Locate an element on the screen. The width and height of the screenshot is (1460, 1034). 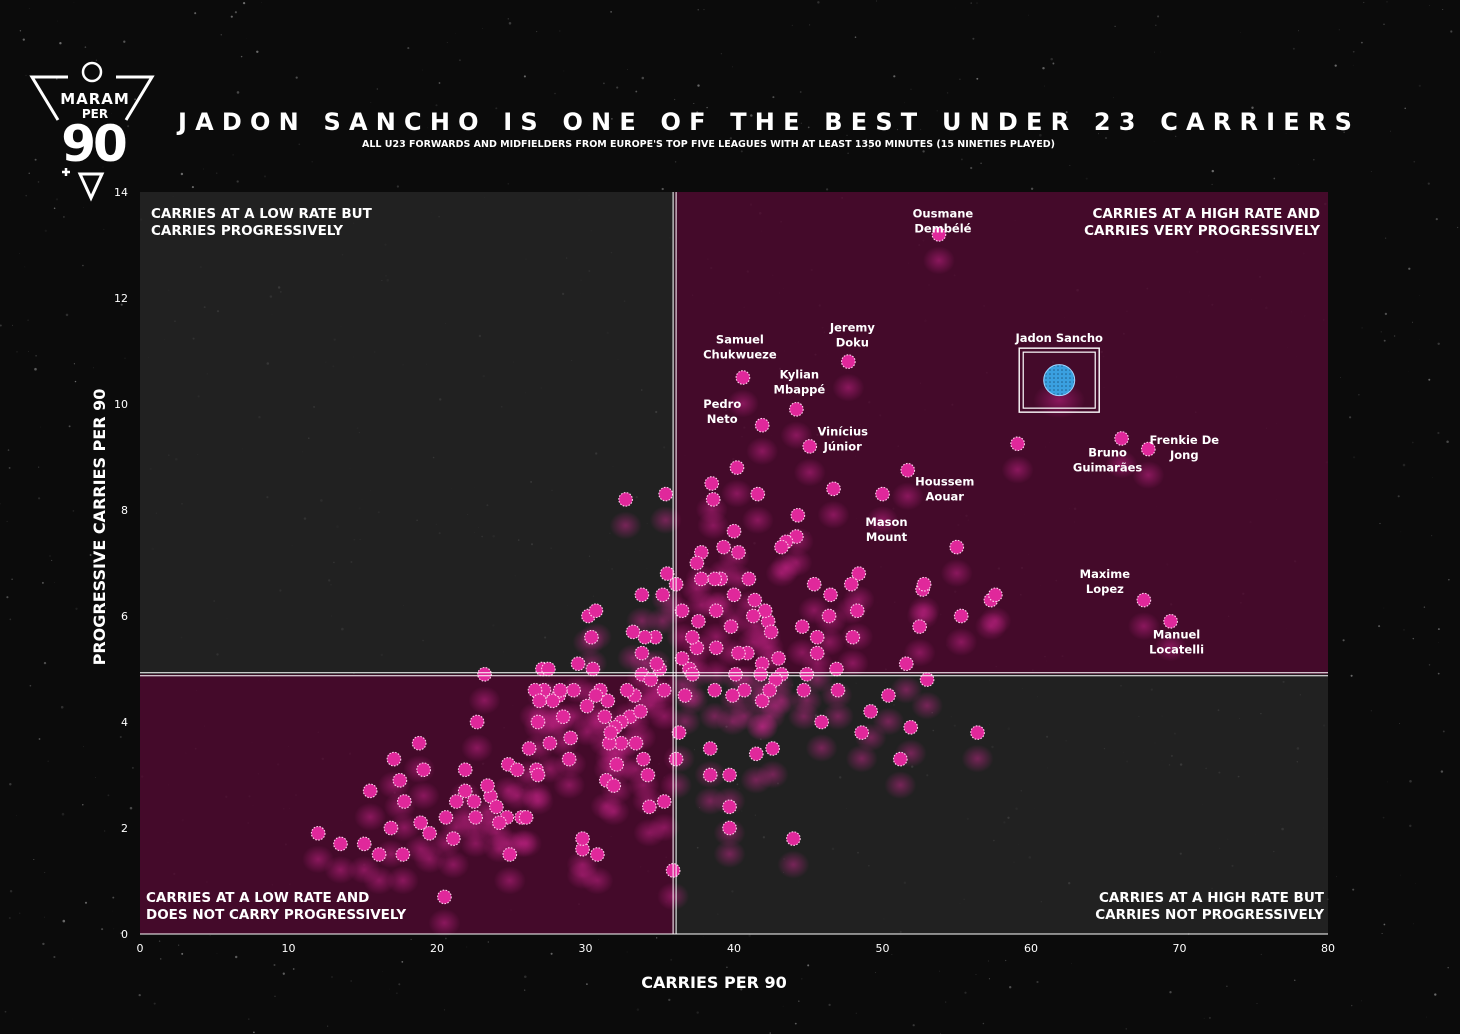
logo-word-maram: MARAM is located at coordinates (95, 99).